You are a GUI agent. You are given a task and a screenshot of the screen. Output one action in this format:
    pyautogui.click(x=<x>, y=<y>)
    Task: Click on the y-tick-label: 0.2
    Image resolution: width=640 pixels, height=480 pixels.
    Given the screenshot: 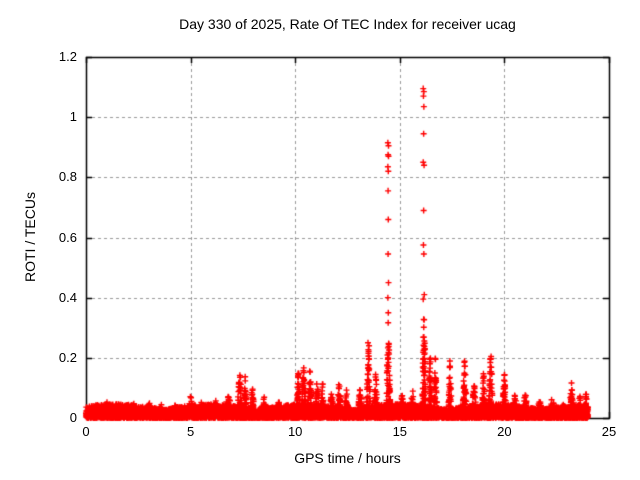 What is the action you would take?
    pyautogui.click(x=67, y=357)
    